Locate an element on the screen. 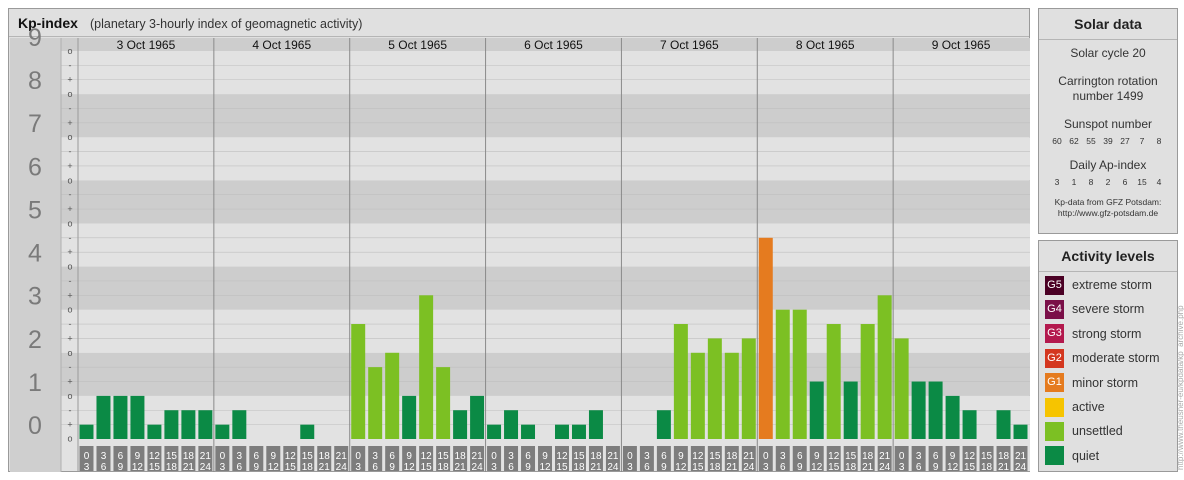  activity-level-item: active is located at coordinates (1075, 407).